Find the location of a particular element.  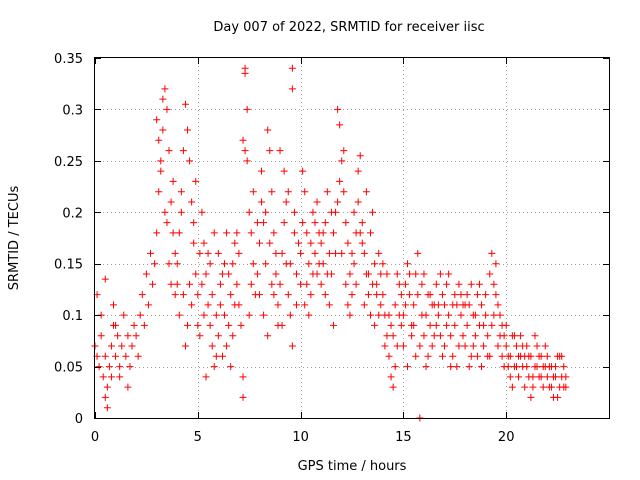

x-tick-label: 15 is located at coordinates (403, 437).